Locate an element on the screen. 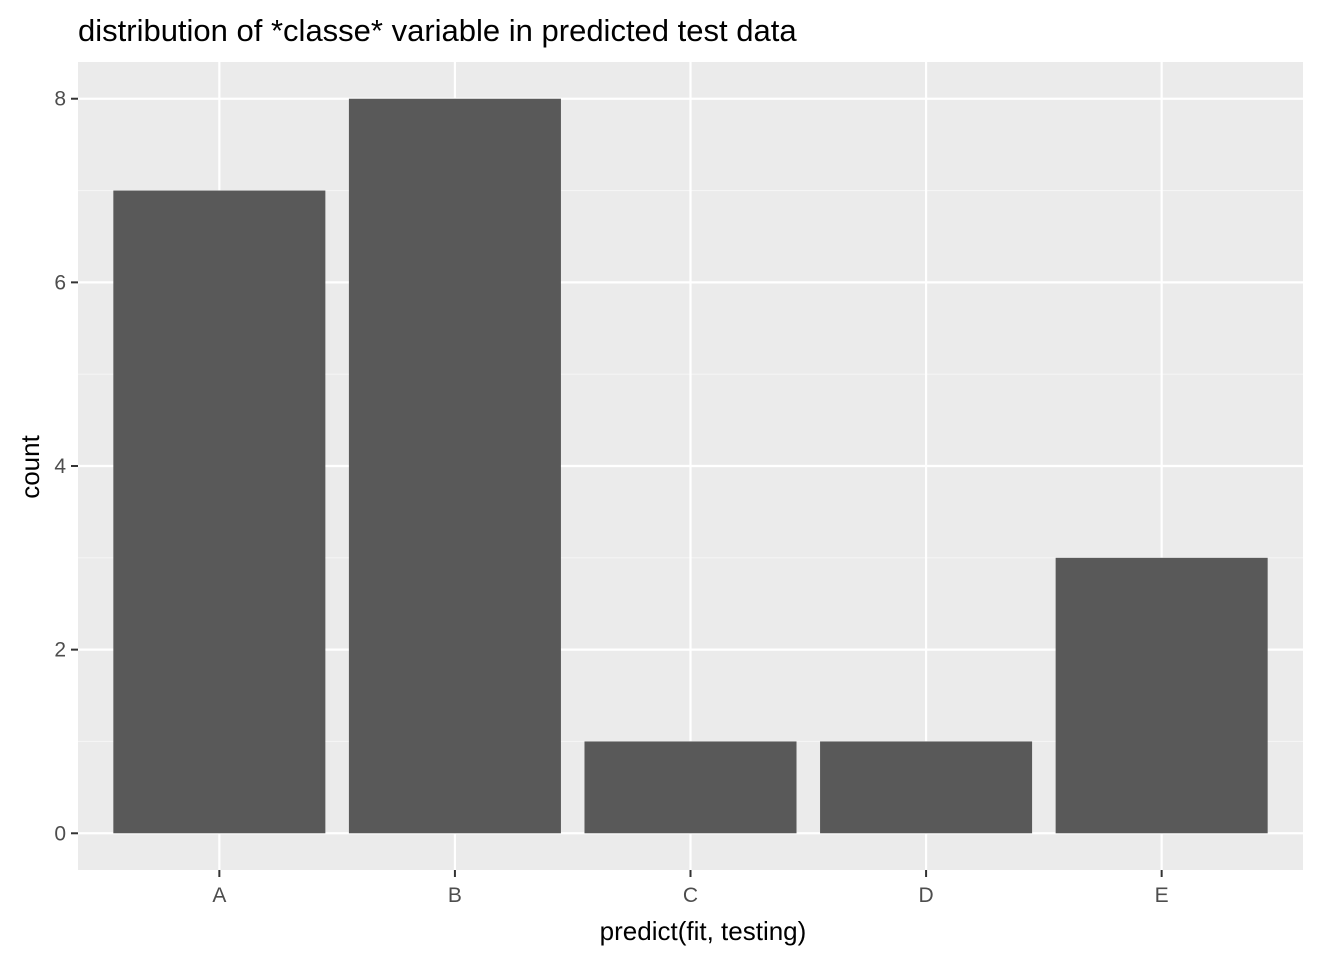 This screenshot has height=960, width=1344. y-tick-label: 8 is located at coordinates (60, 99).